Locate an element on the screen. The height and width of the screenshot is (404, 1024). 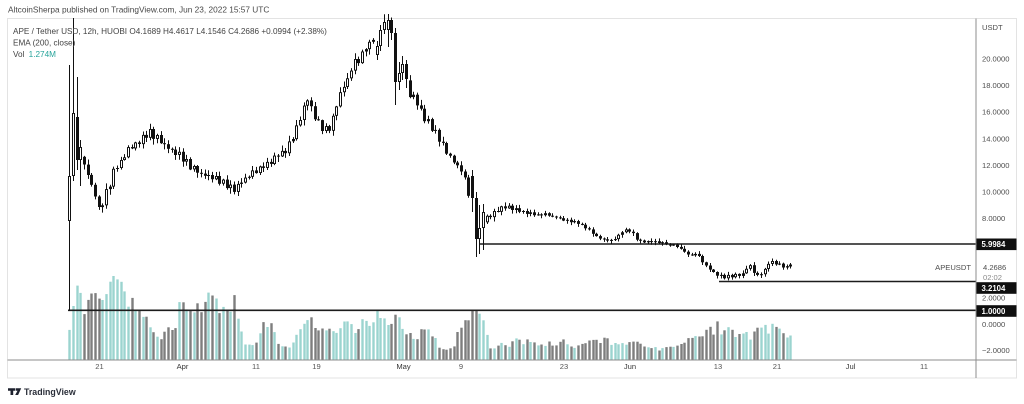
svg-text: 3.2104 is located at coordinates (994, 288).